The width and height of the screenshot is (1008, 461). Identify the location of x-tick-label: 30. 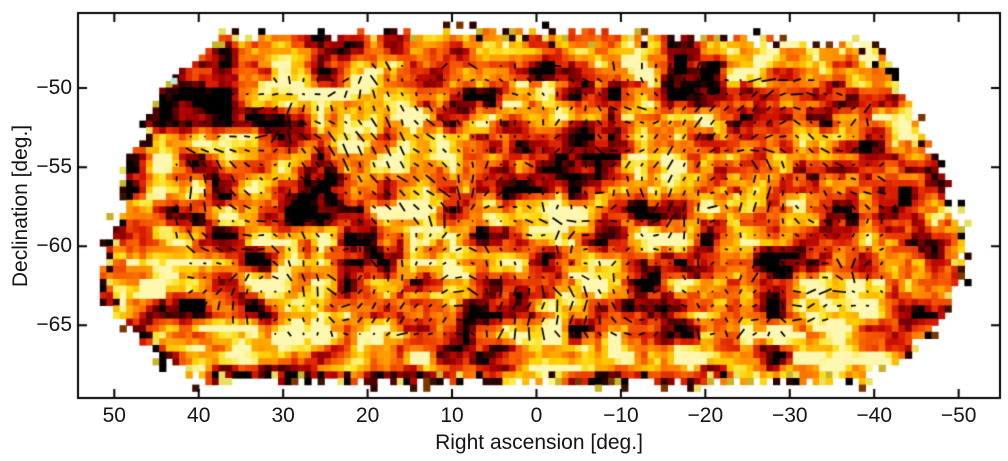
(283, 415).